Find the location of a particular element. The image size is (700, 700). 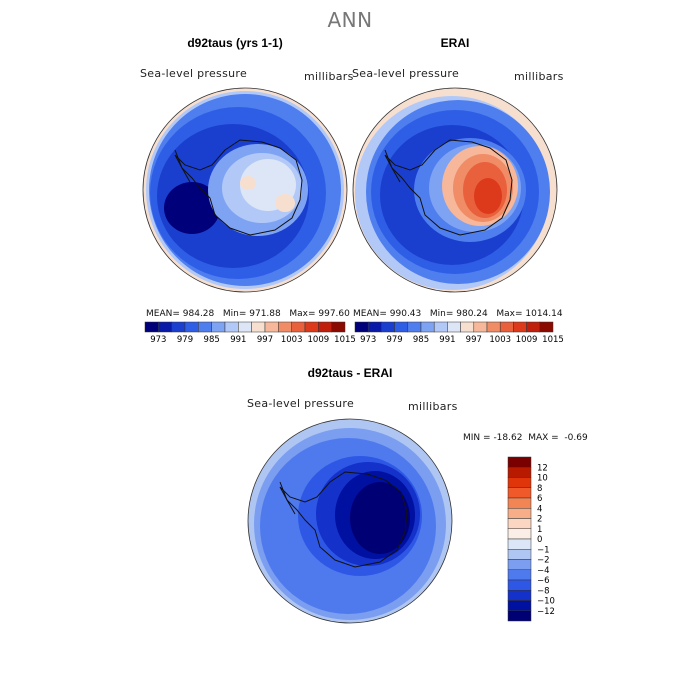

colorbar3-tick-label: 10 is located at coordinates (542, 479).